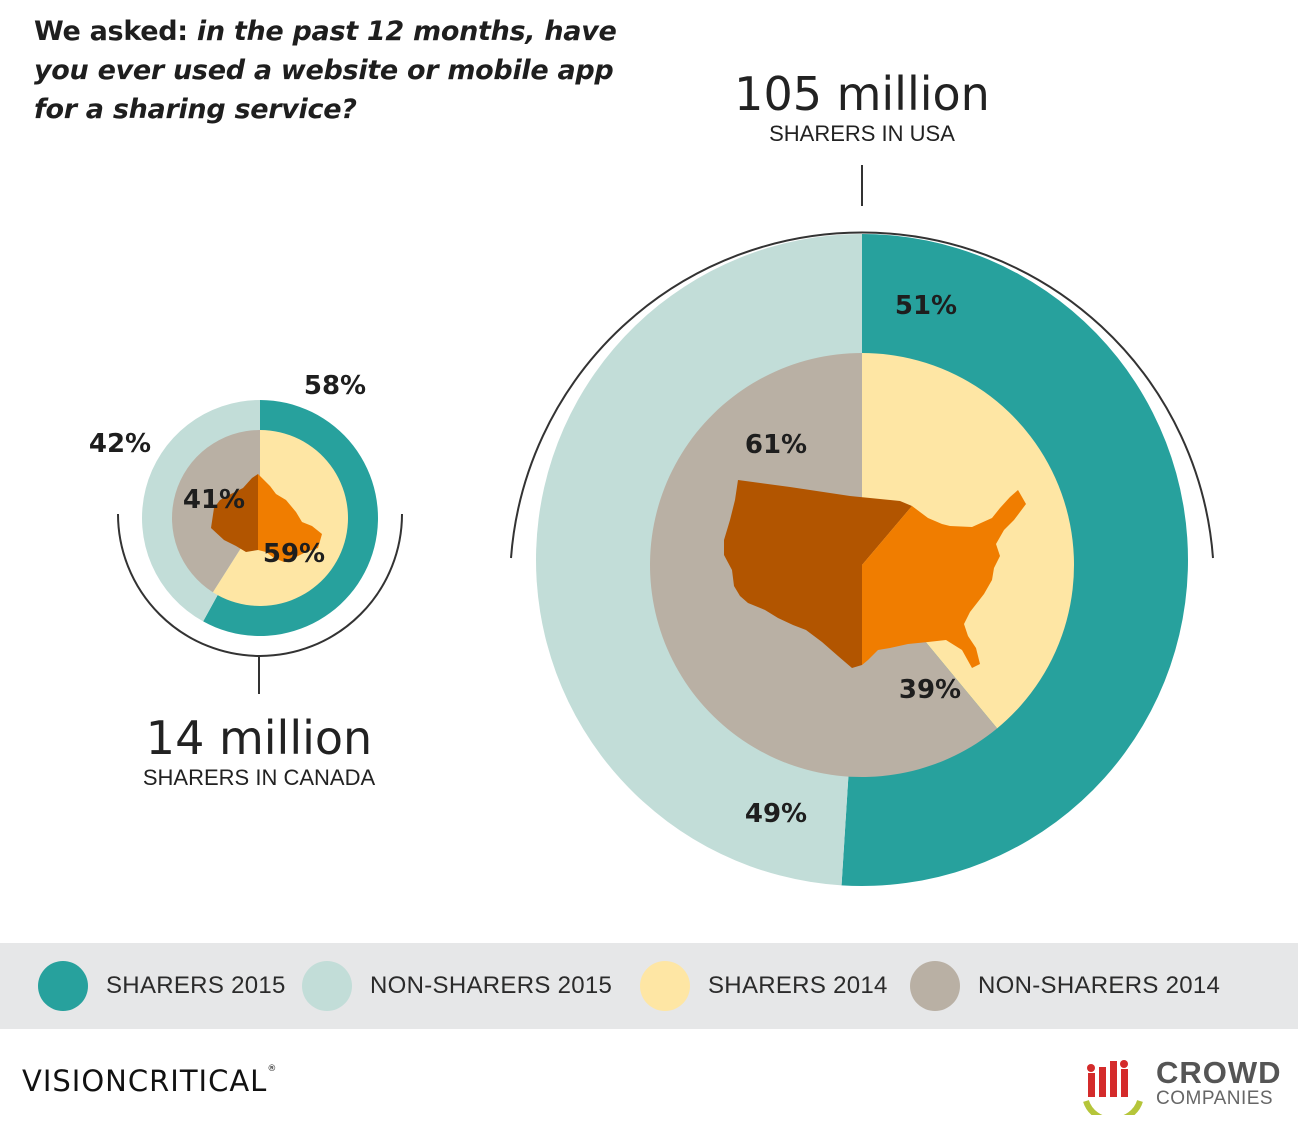 The width and height of the screenshot is (1298, 1146). What do you see at coordinates (260, 585) in the screenshot?
I see `canada-arc` at bounding box center [260, 585].